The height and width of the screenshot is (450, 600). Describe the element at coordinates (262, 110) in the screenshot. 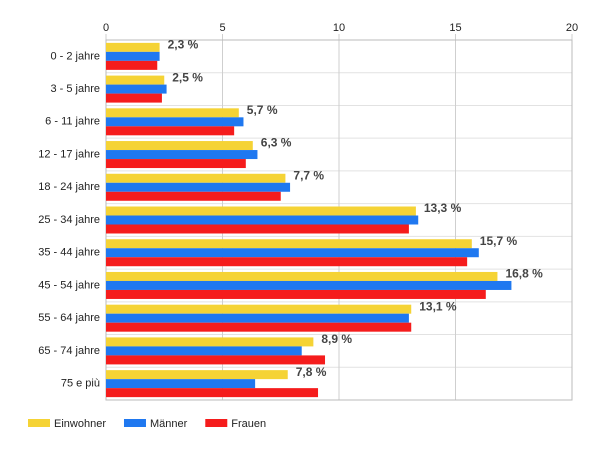

I see `value-label: 5,7 %` at that location.